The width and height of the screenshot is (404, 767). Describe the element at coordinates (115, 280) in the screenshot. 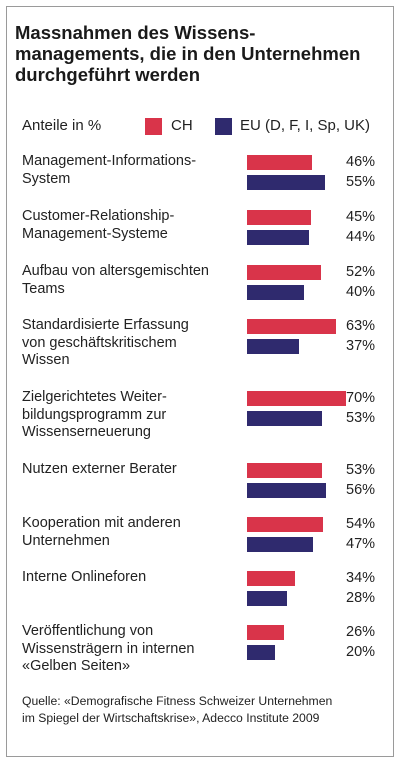

I see `category-label: Aufbau von altersgemischten Teams` at that location.